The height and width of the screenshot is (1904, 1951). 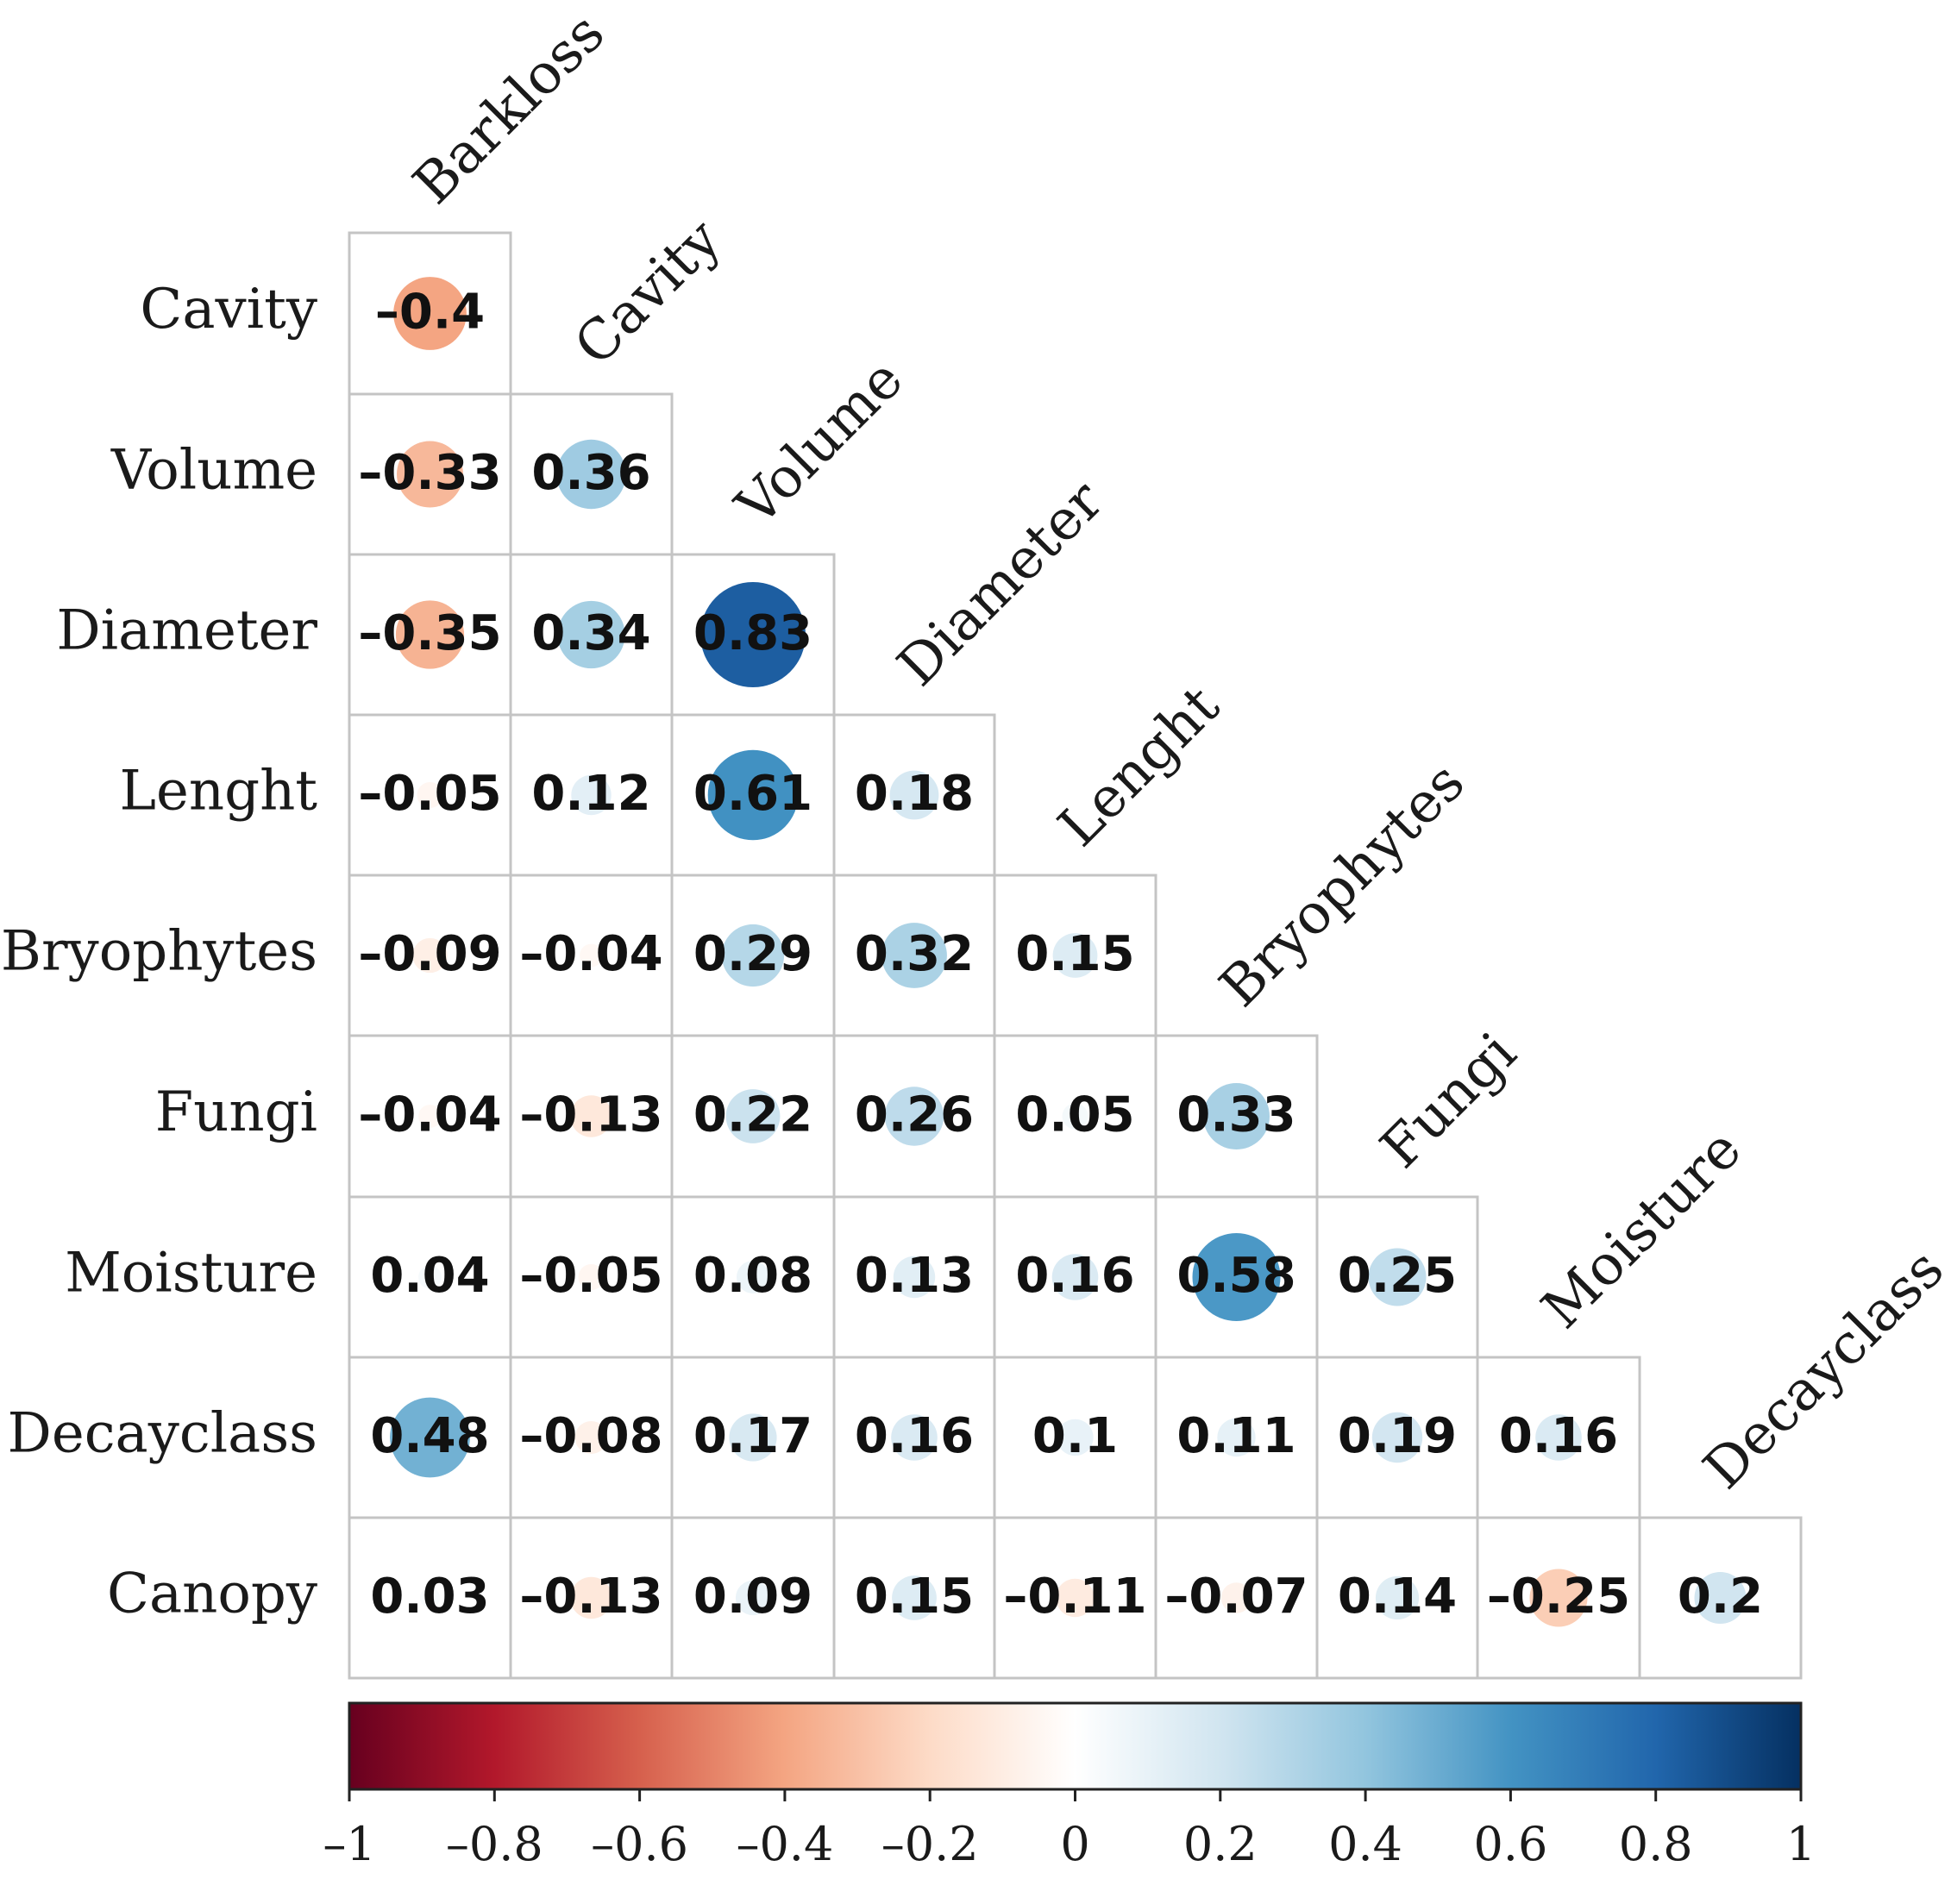 I want to click on correlation-value: –0.13, so click(x=590, y=1597).